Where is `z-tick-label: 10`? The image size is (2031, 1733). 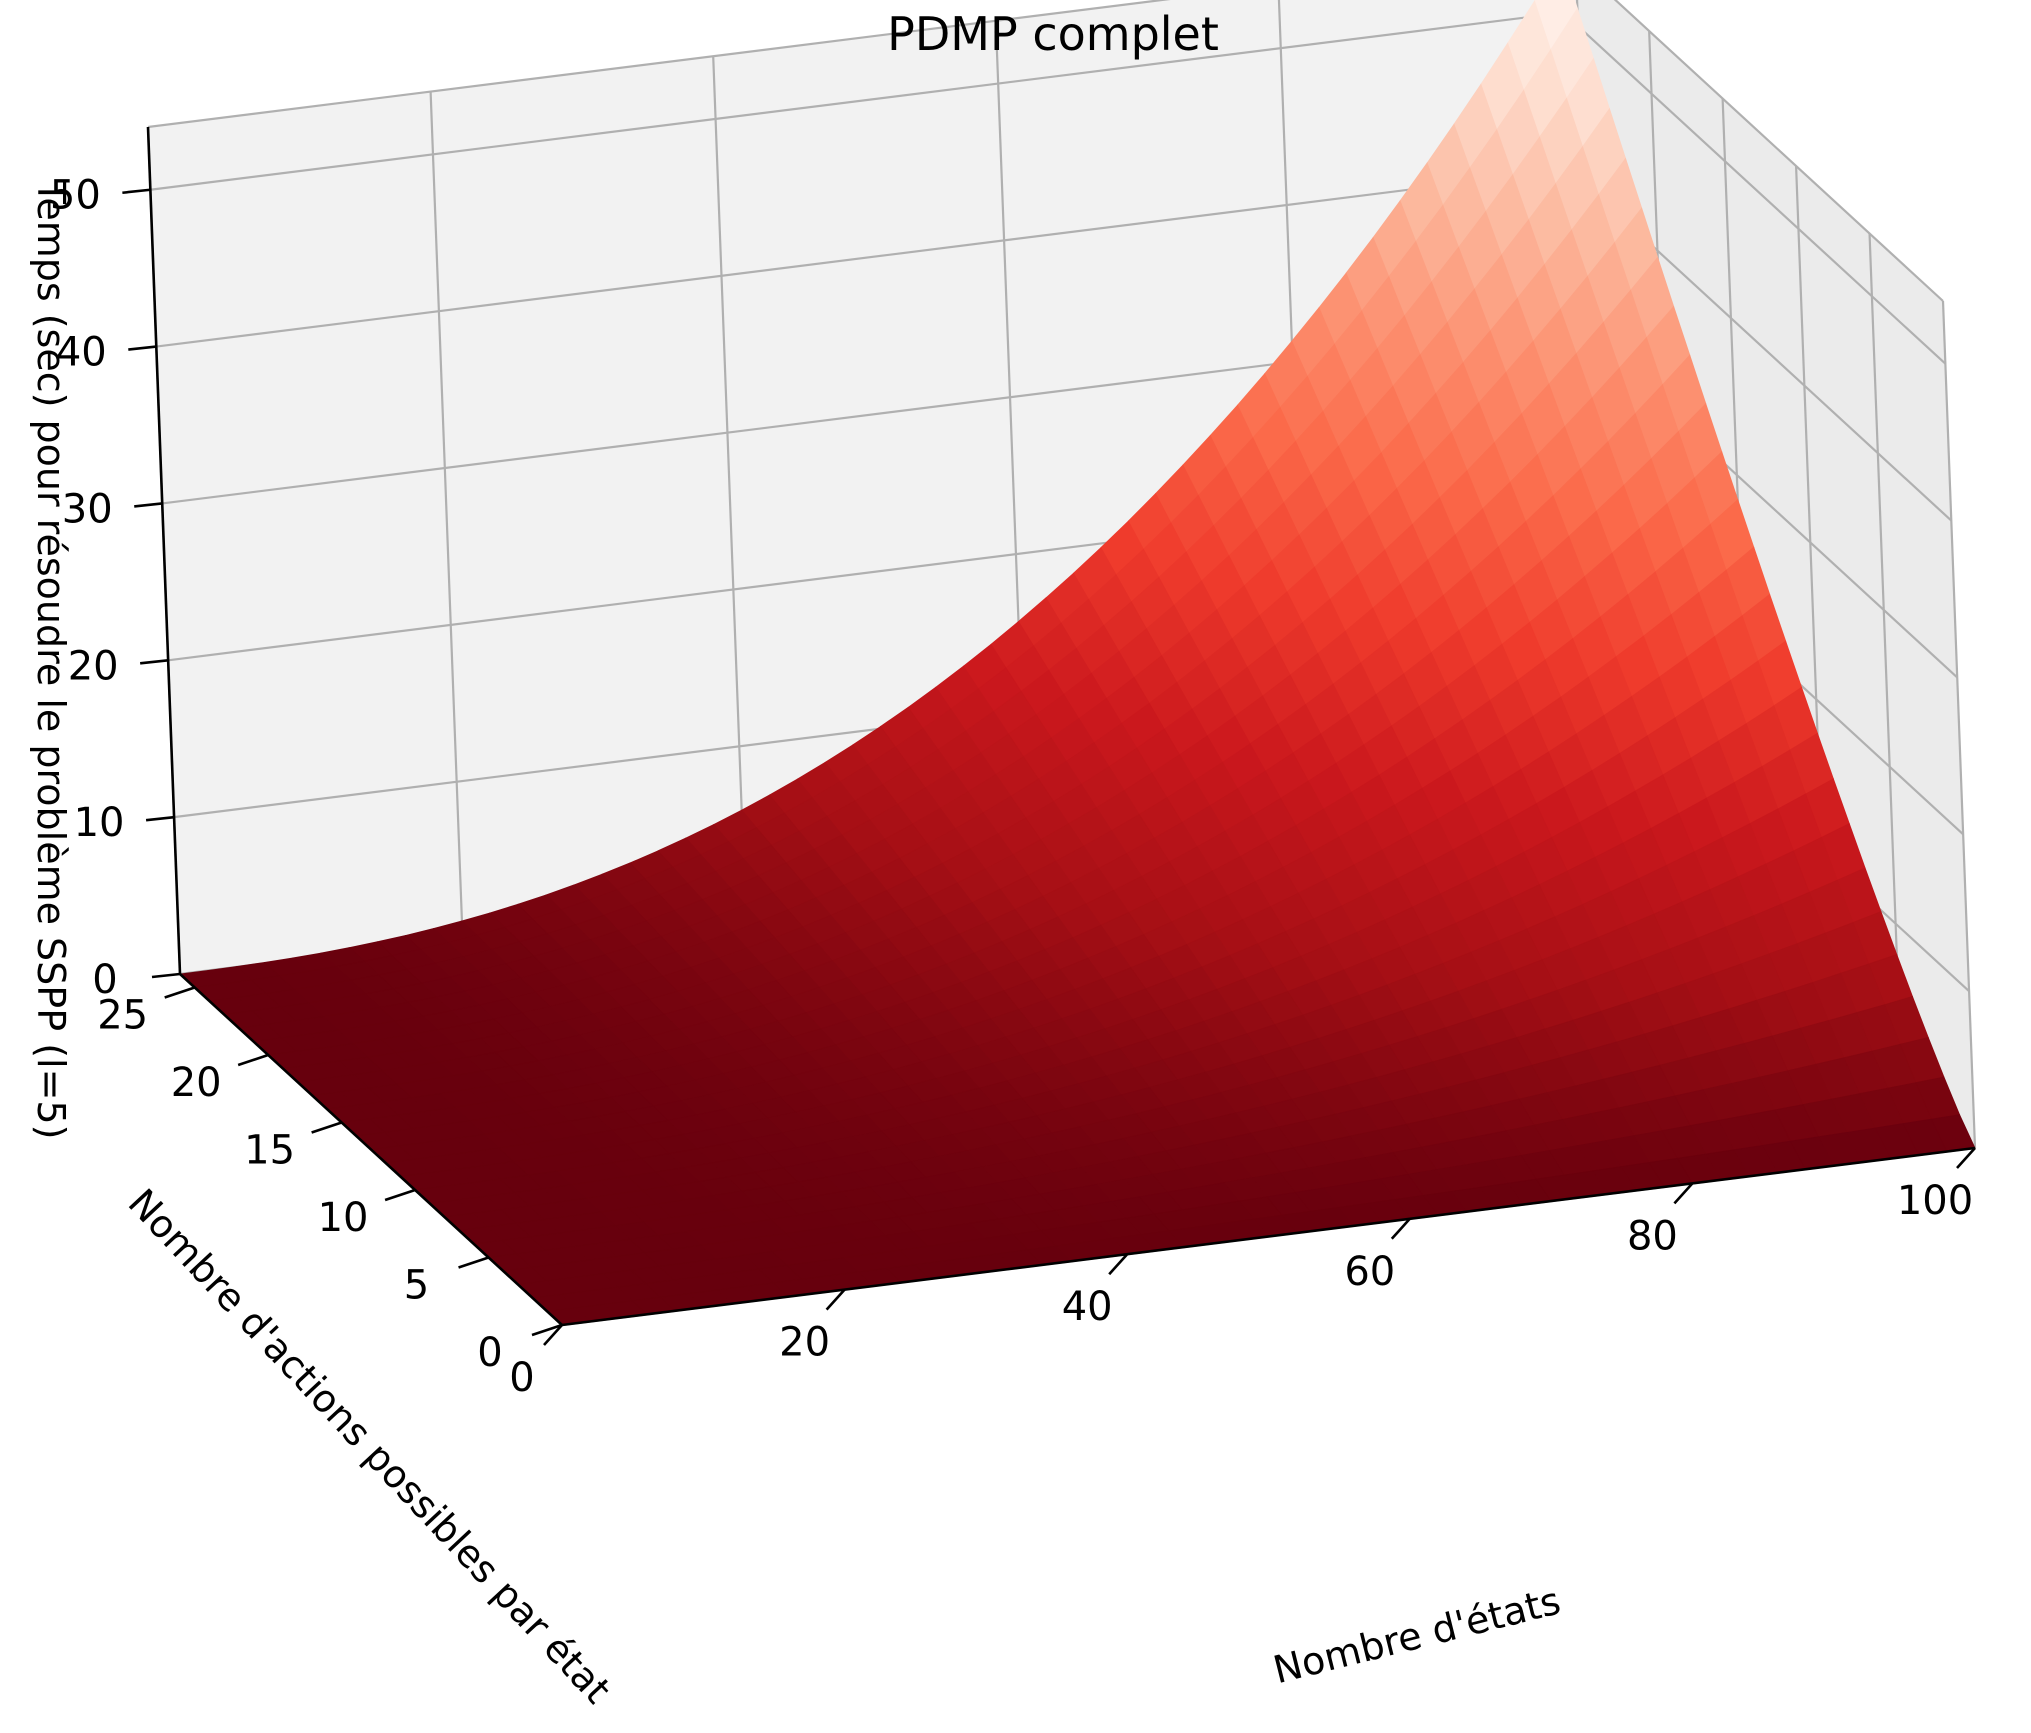 z-tick-label: 10 is located at coordinates (99, 823).